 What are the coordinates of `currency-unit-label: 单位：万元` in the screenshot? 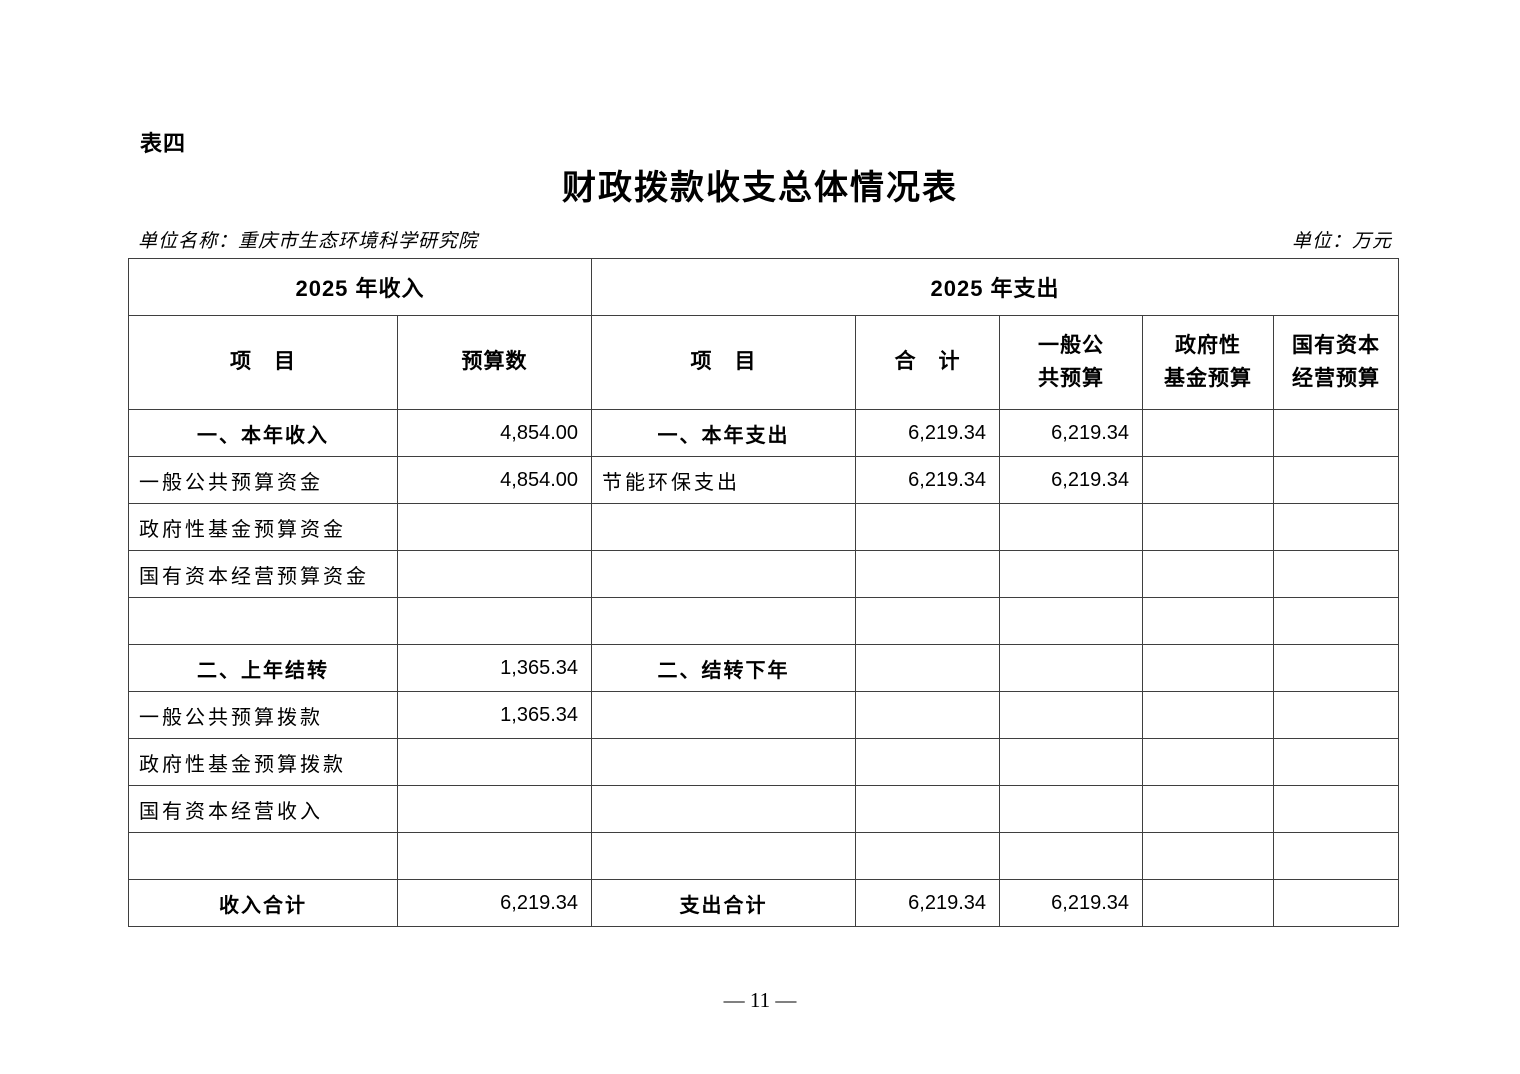 It's located at (1341, 241).